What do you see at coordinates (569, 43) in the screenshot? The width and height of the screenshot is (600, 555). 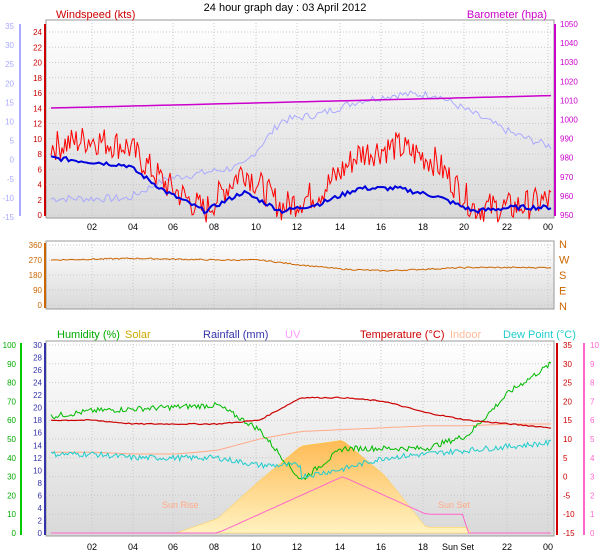 I see `y-tick-label: 1040` at bounding box center [569, 43].